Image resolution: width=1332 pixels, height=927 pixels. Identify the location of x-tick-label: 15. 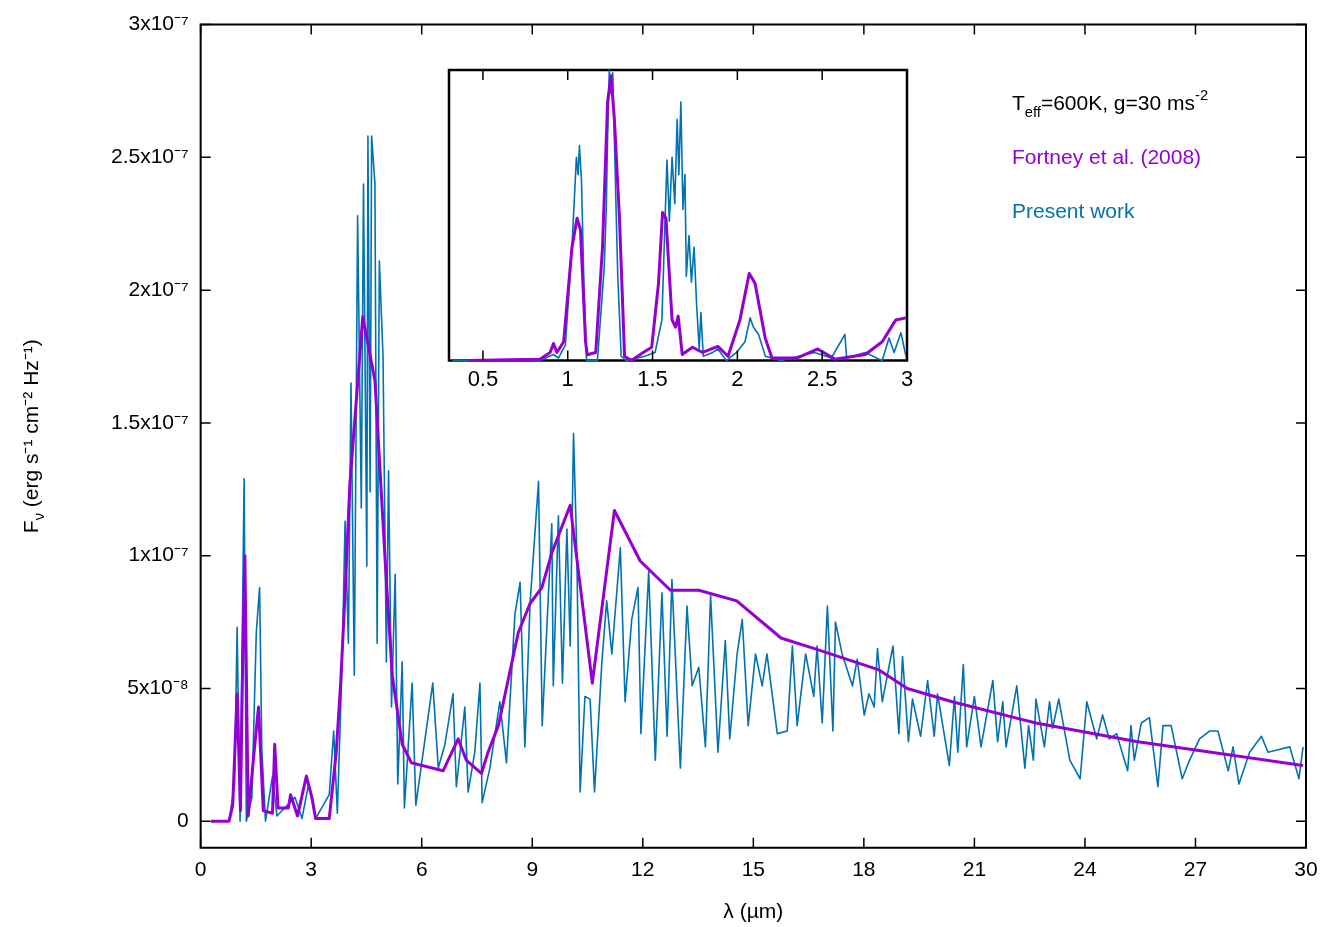
(753, 869).